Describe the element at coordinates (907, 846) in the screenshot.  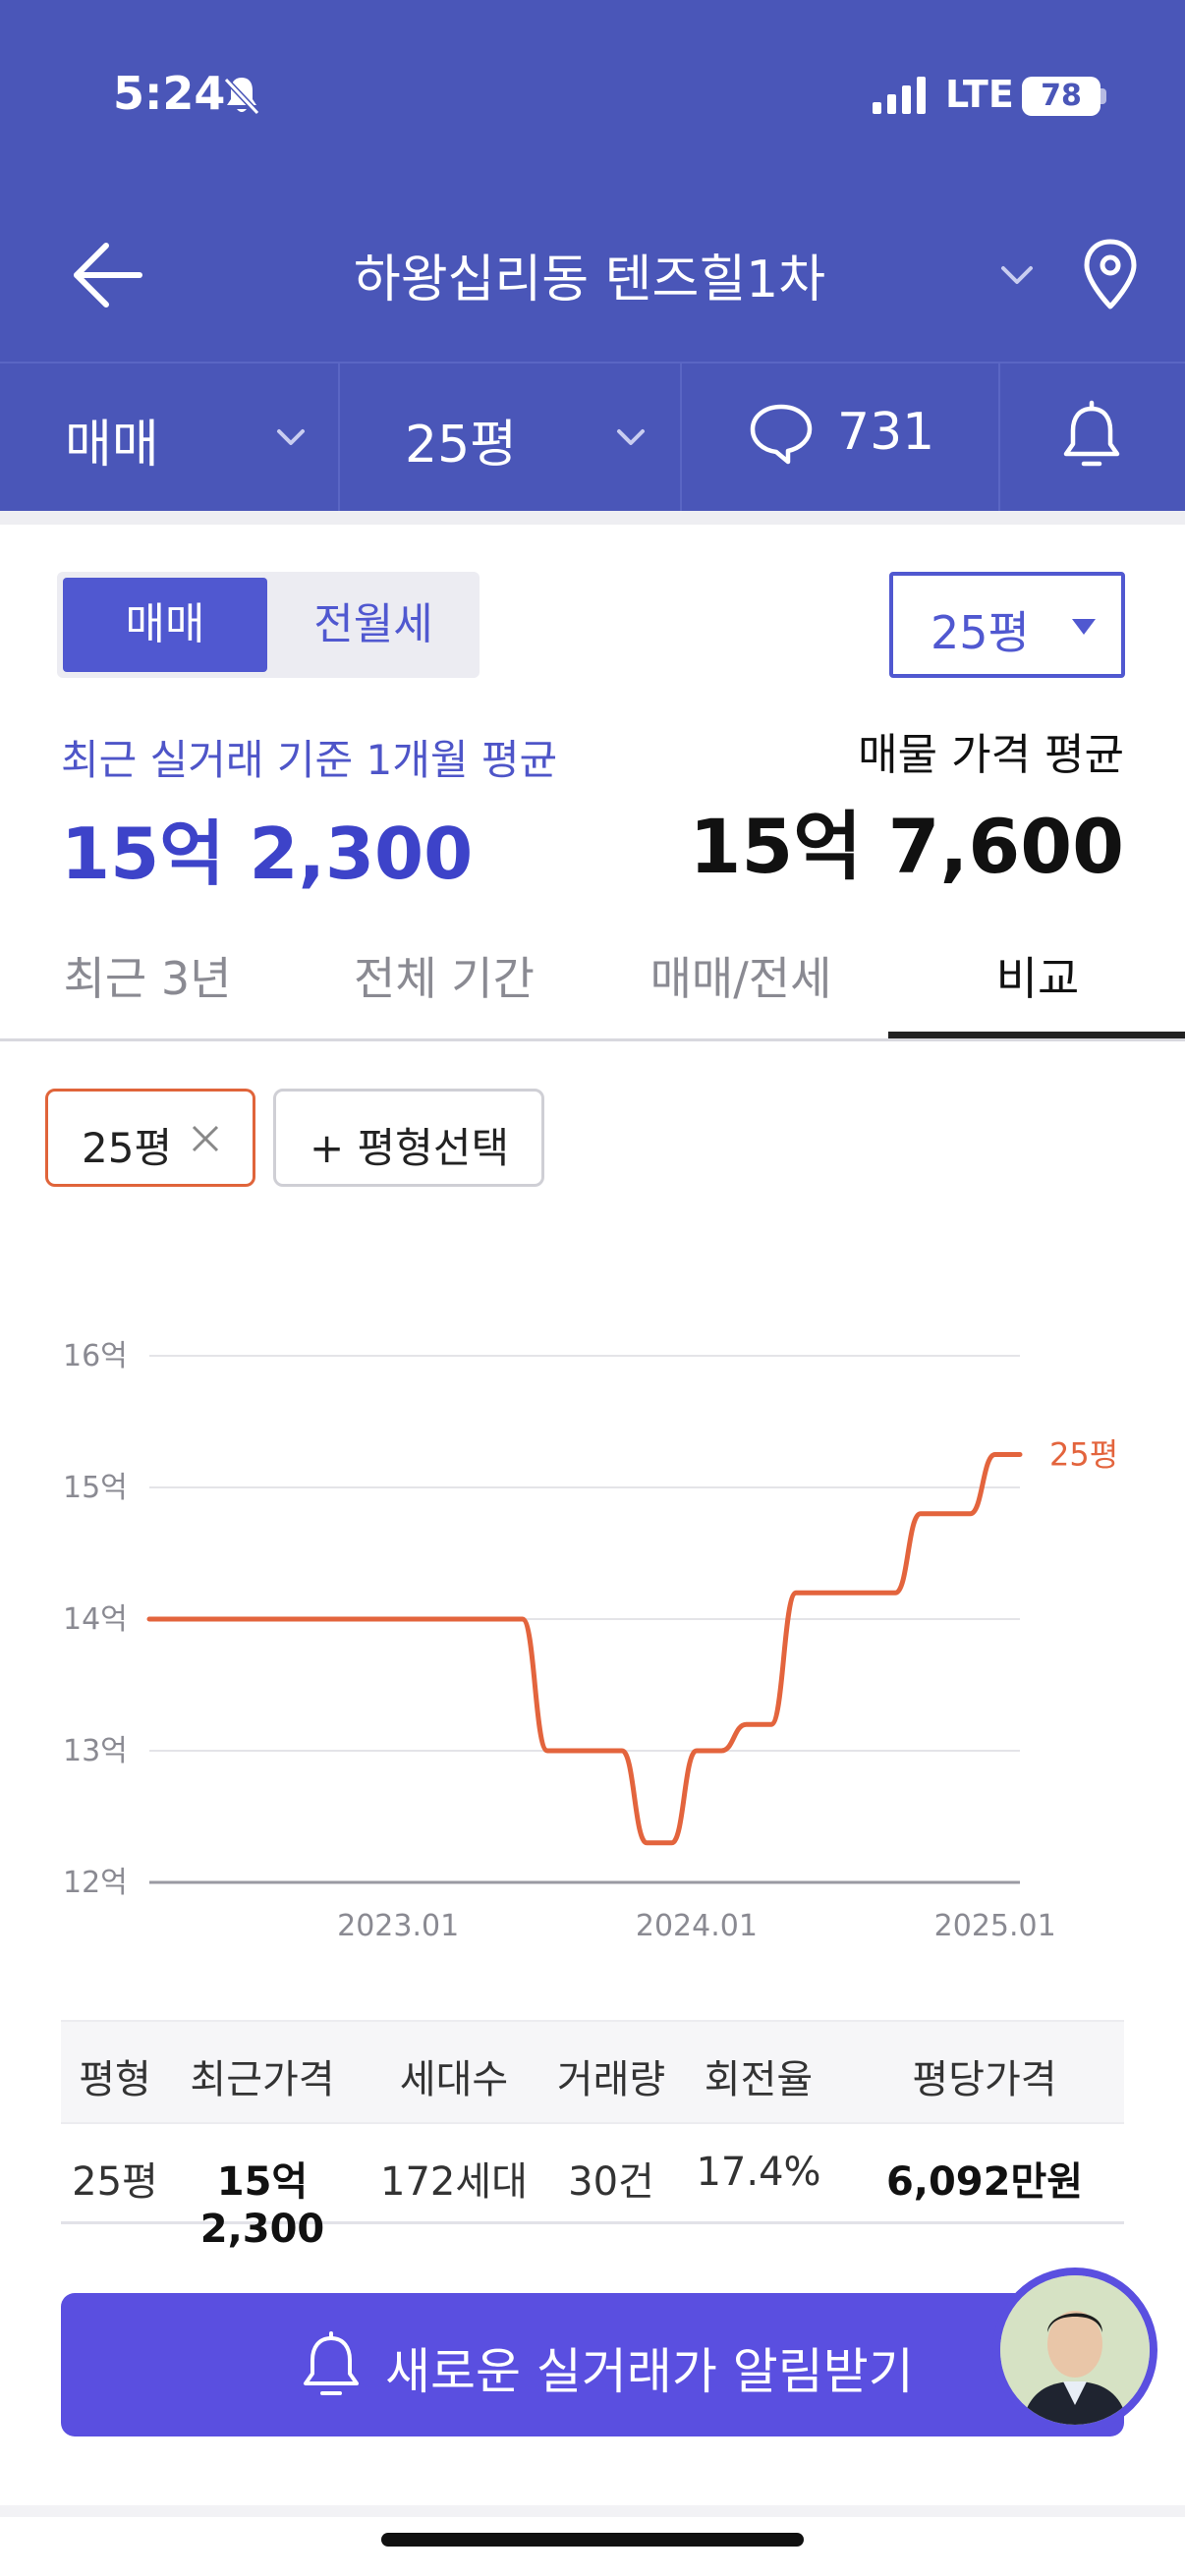
I see `listing-average-value: 15억 7,600` at that location.